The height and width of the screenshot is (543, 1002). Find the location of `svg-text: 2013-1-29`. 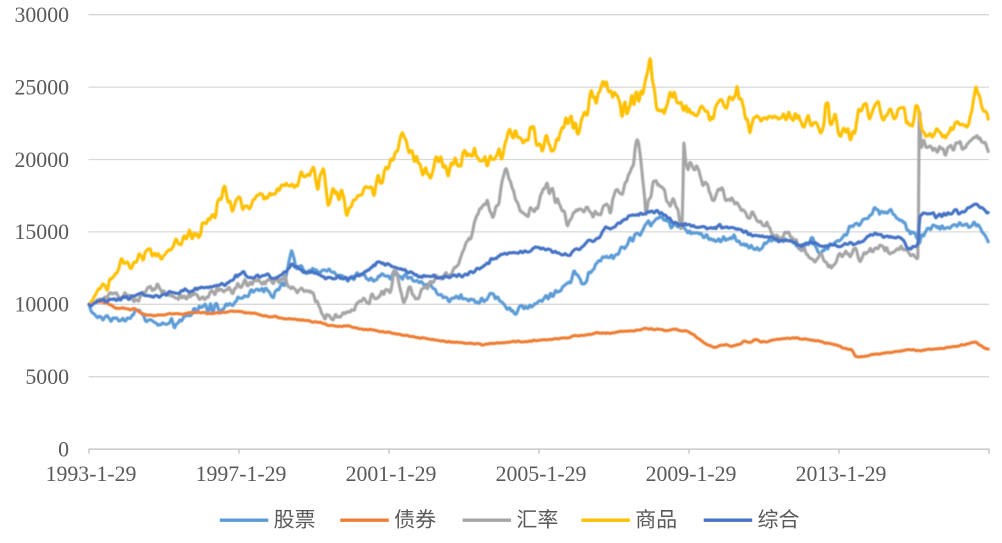

svg-text: 2013-1-29 is located at coordinates (841, 474).